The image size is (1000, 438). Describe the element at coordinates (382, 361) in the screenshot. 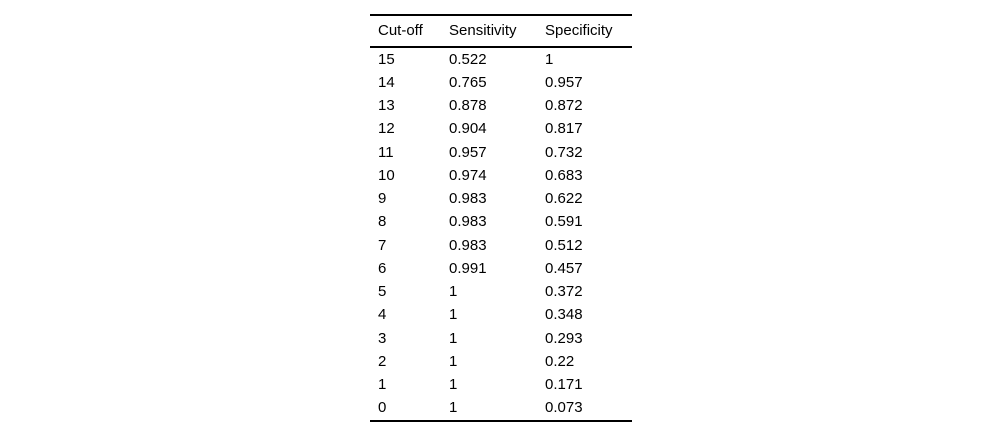

I see `cell-cutoff: 2` at that location.